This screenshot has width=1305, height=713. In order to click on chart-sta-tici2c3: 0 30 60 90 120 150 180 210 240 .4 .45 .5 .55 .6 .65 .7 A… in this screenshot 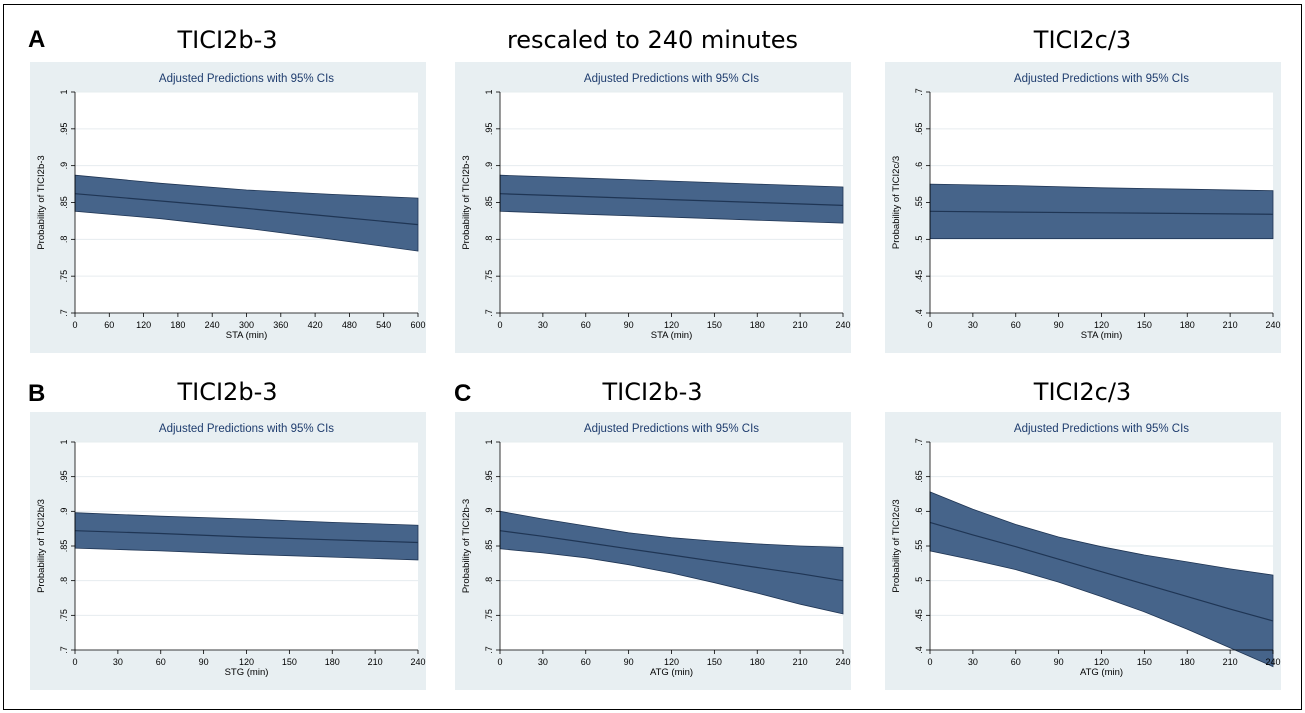, I will do `click(1083, 207)`.